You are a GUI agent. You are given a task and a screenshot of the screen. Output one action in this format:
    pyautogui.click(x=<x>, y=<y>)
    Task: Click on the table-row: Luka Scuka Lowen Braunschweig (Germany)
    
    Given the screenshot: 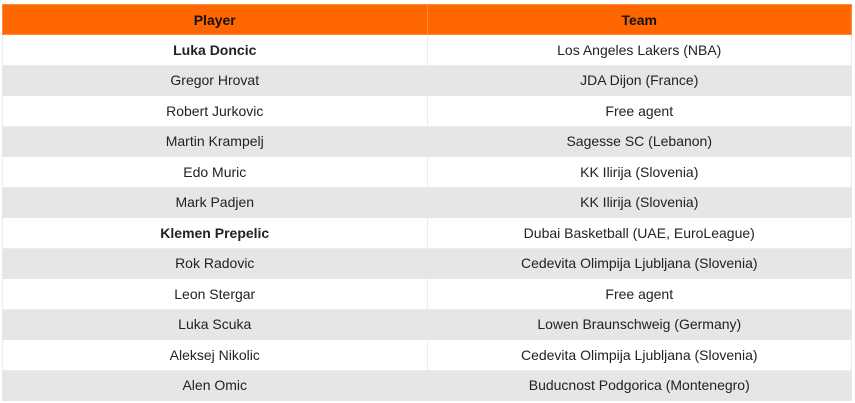 What is the action you would take?
    pyautogui.click(x=427, y=324)
    